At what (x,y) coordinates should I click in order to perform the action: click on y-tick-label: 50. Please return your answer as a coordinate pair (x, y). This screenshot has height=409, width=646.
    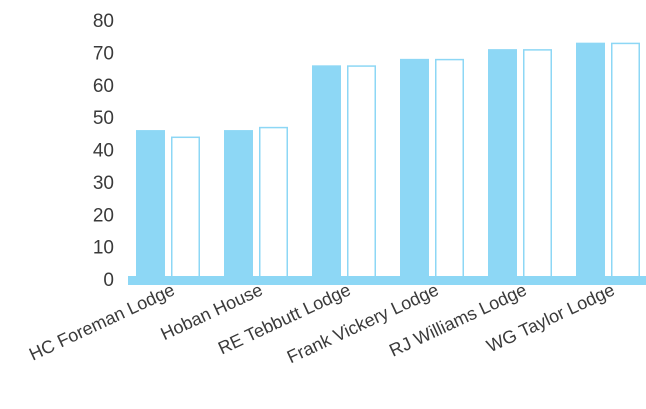
    Looking at the image, I should click on (103, 118).